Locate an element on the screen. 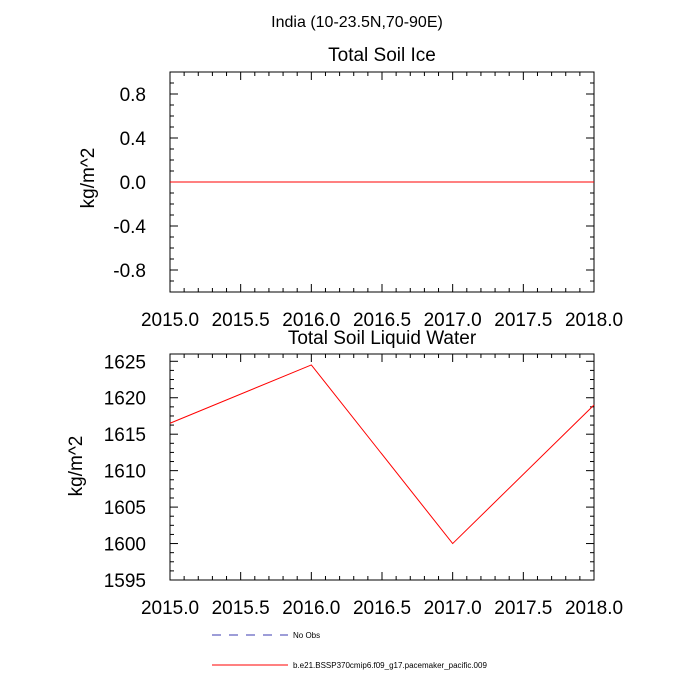 The height and width of the screenshot is (700, 700). y-tick-label: 1610 is located at coordinates (125, 472).